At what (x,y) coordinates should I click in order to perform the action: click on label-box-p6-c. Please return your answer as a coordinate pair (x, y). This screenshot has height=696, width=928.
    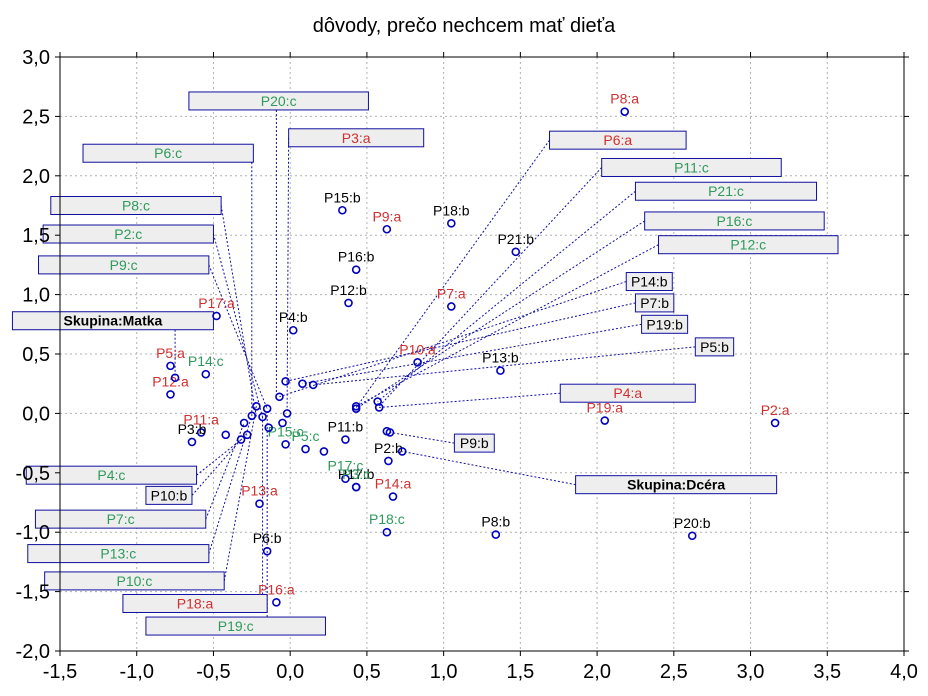
    Looking at the image, I should click on (168, 153).